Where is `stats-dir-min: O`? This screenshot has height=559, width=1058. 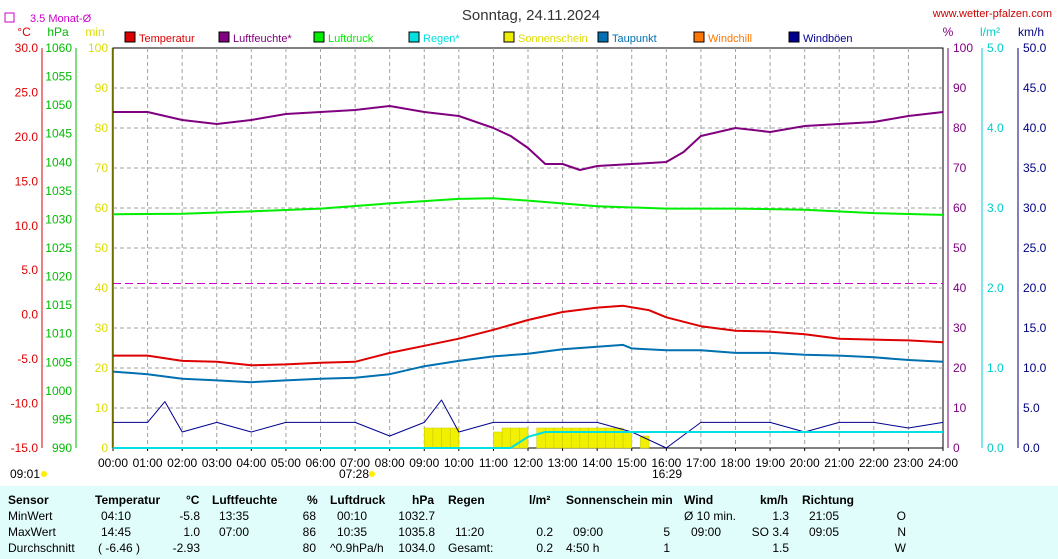 stats-dir-min: O is located at coordinates (901, 516).